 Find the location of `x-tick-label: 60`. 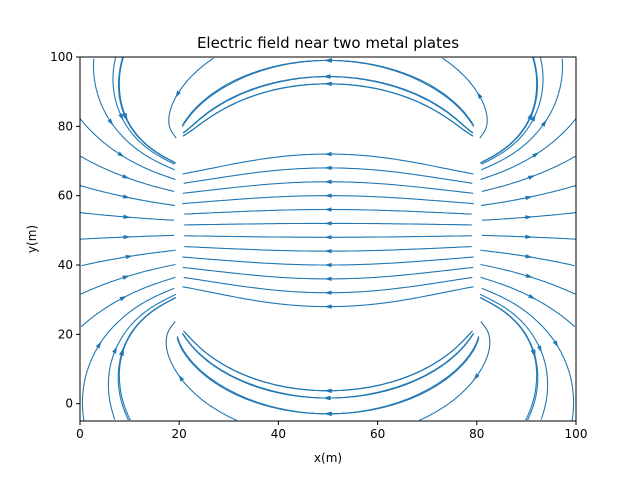

x-tick-label: 60 is located at coordinates (377, 434).